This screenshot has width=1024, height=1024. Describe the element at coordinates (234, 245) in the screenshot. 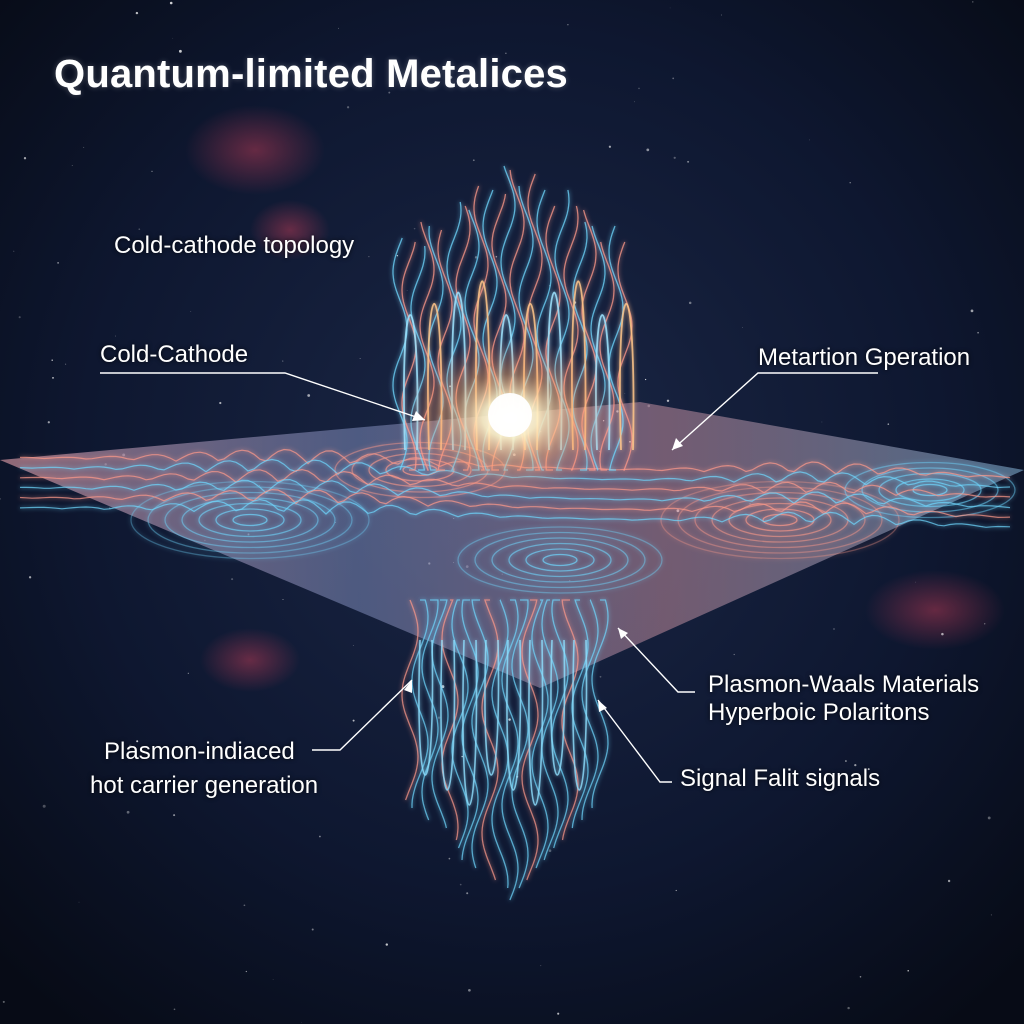

I see `label-cold-cathode-topology: Cold-cathode topology` at that location.